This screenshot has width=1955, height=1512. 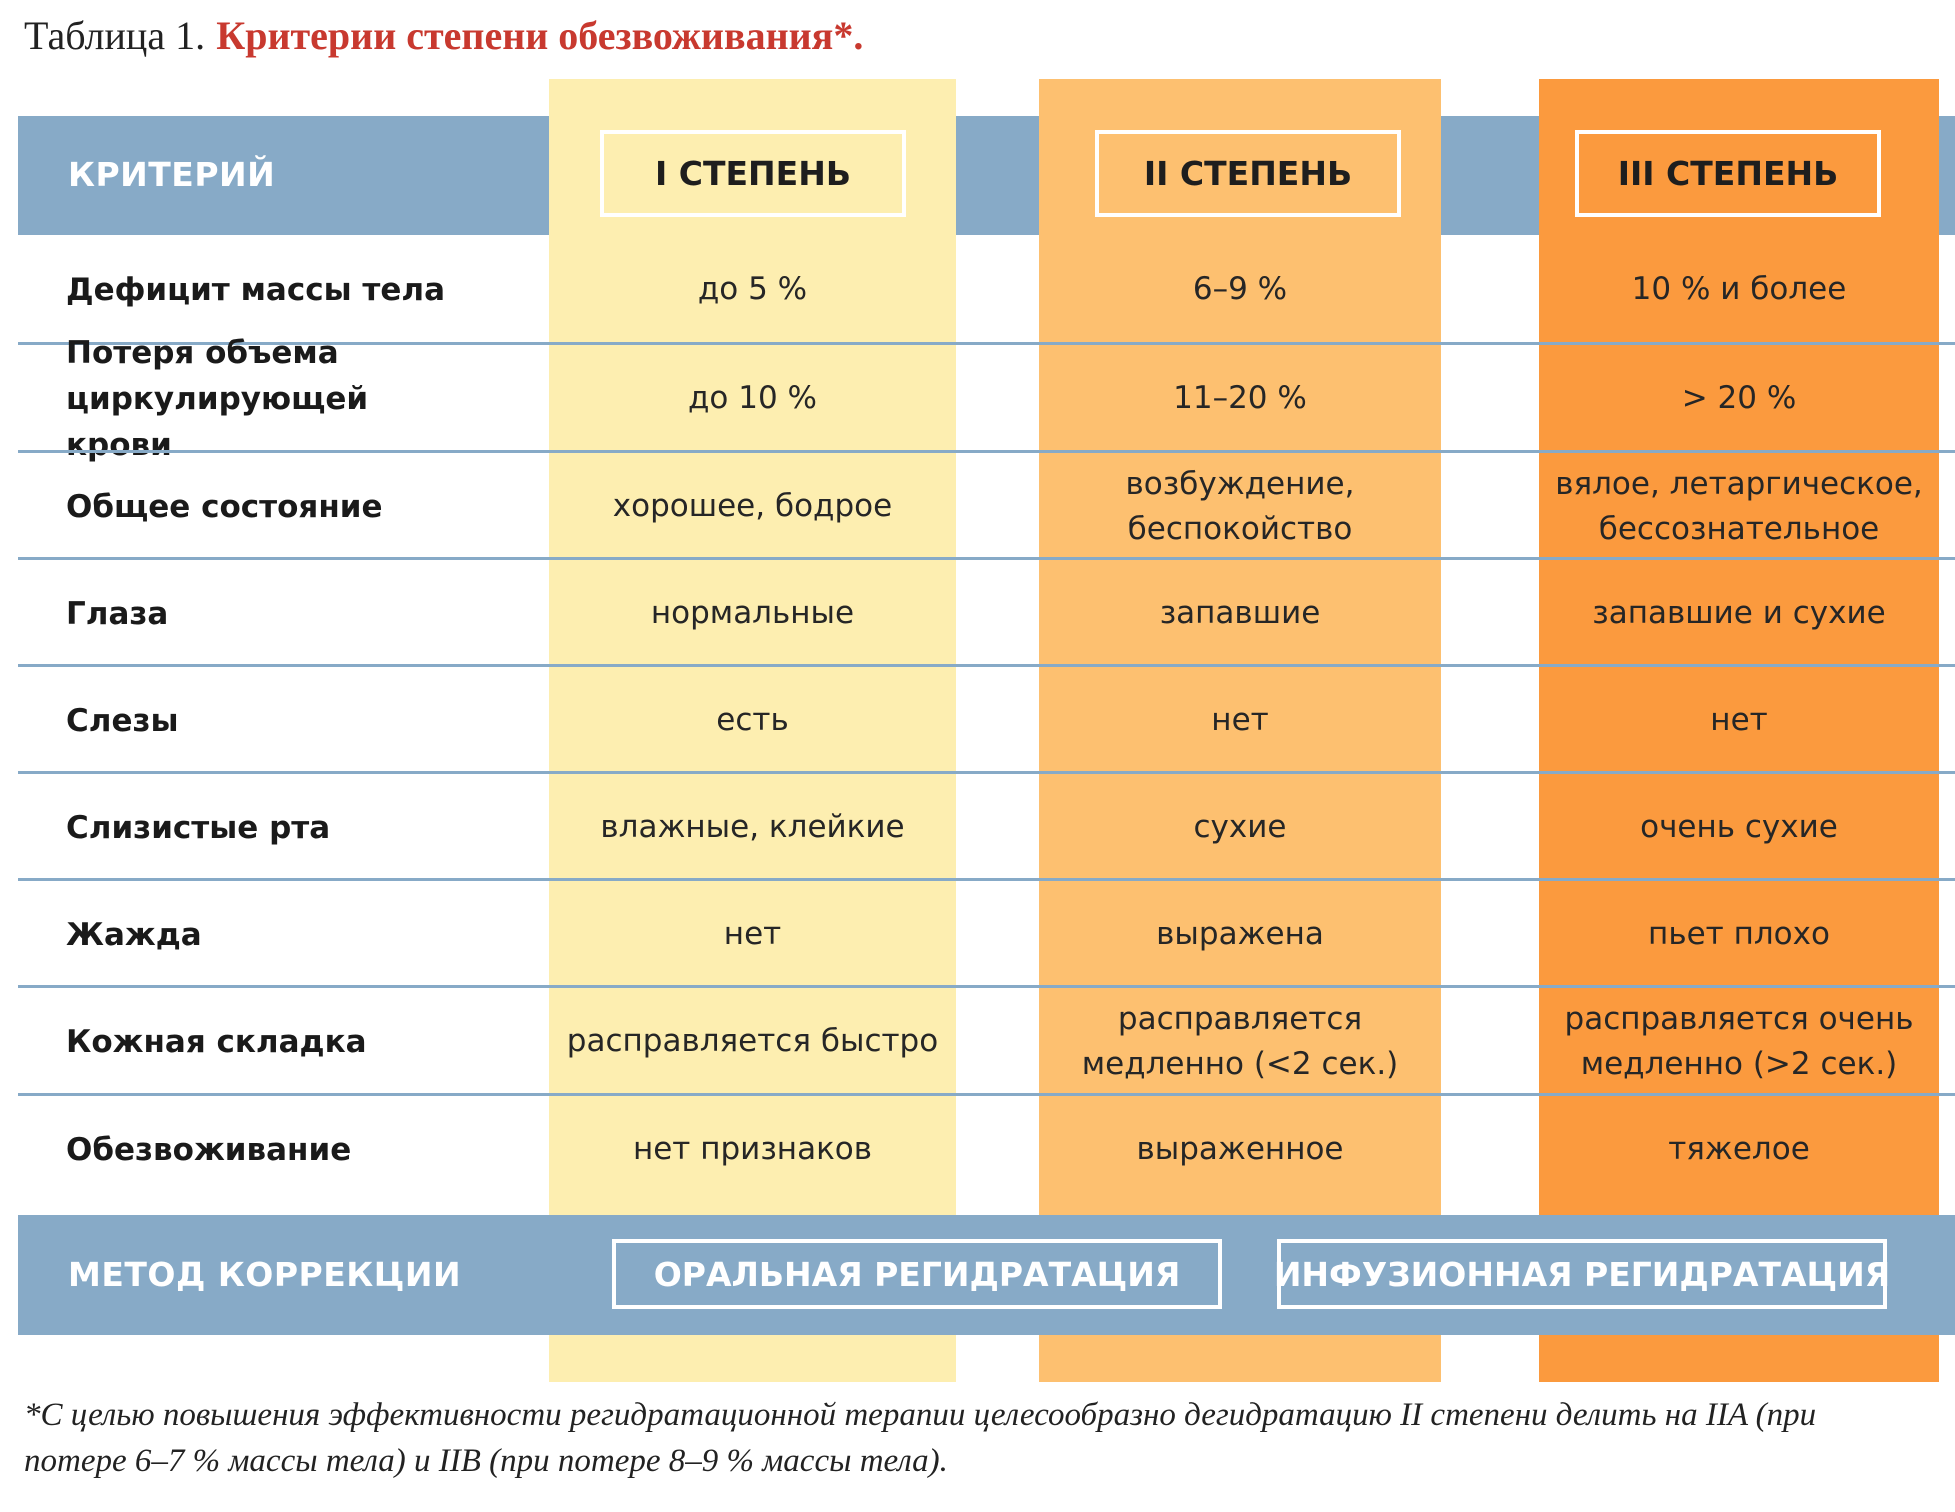 What do you see at coordinates (1240, 398) in the screenshot?
I see `degree-2-value: 11–20 %` at bounding box center [1240, 398].